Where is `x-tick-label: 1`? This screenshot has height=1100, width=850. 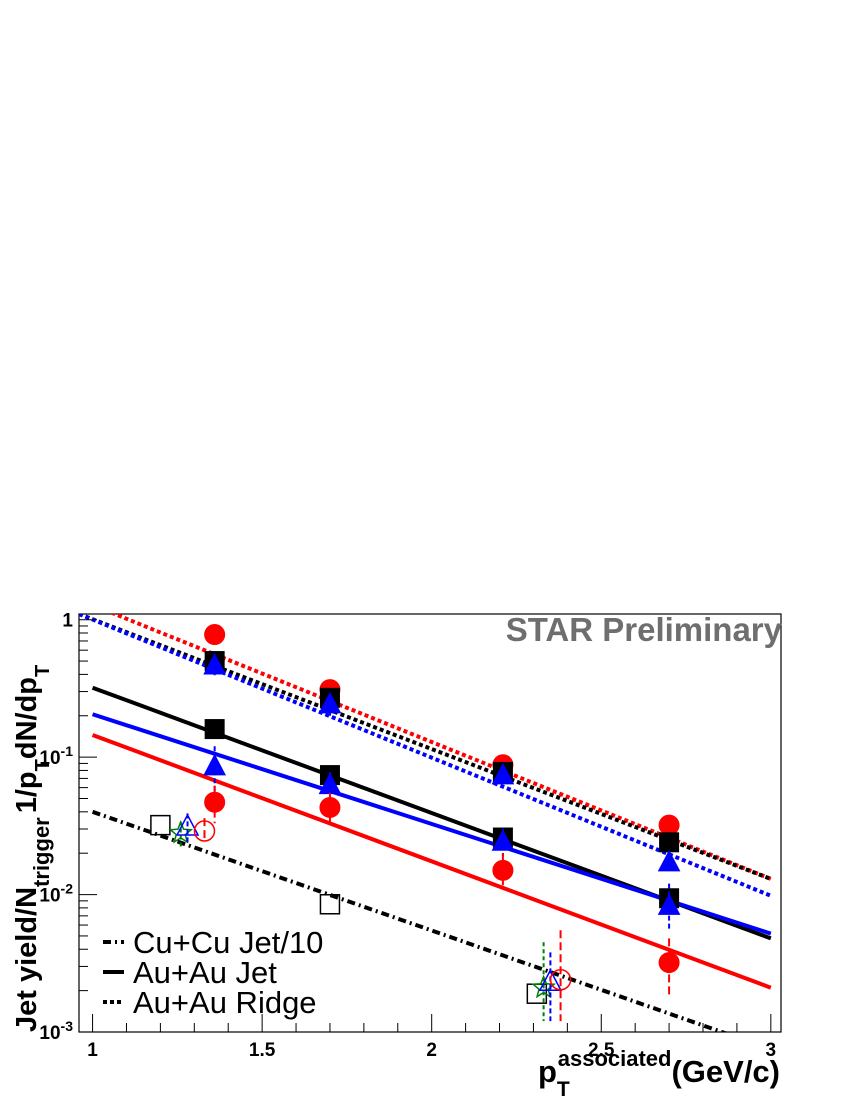 x-tick-label: 1 is located at coordinates (92, 1050).